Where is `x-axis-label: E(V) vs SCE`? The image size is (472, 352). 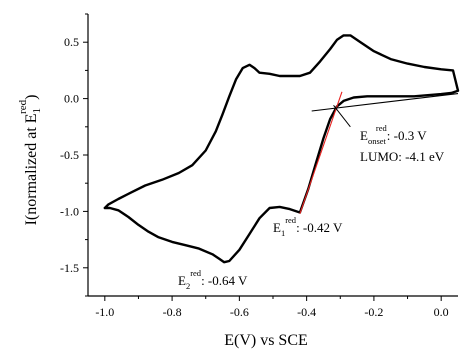
x-axis-label: E(V) vs SCE is located at coordinates (266, 340).